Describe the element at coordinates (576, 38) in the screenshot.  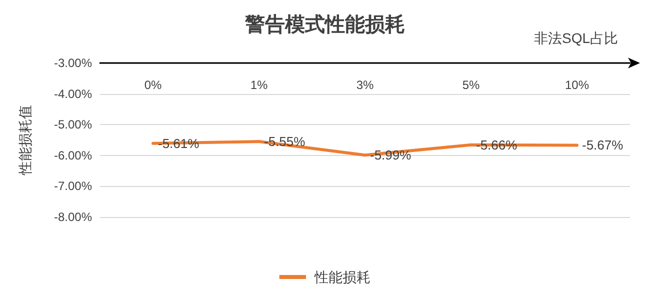
I see `x-axis-title: 非法SQL占比` at that location.